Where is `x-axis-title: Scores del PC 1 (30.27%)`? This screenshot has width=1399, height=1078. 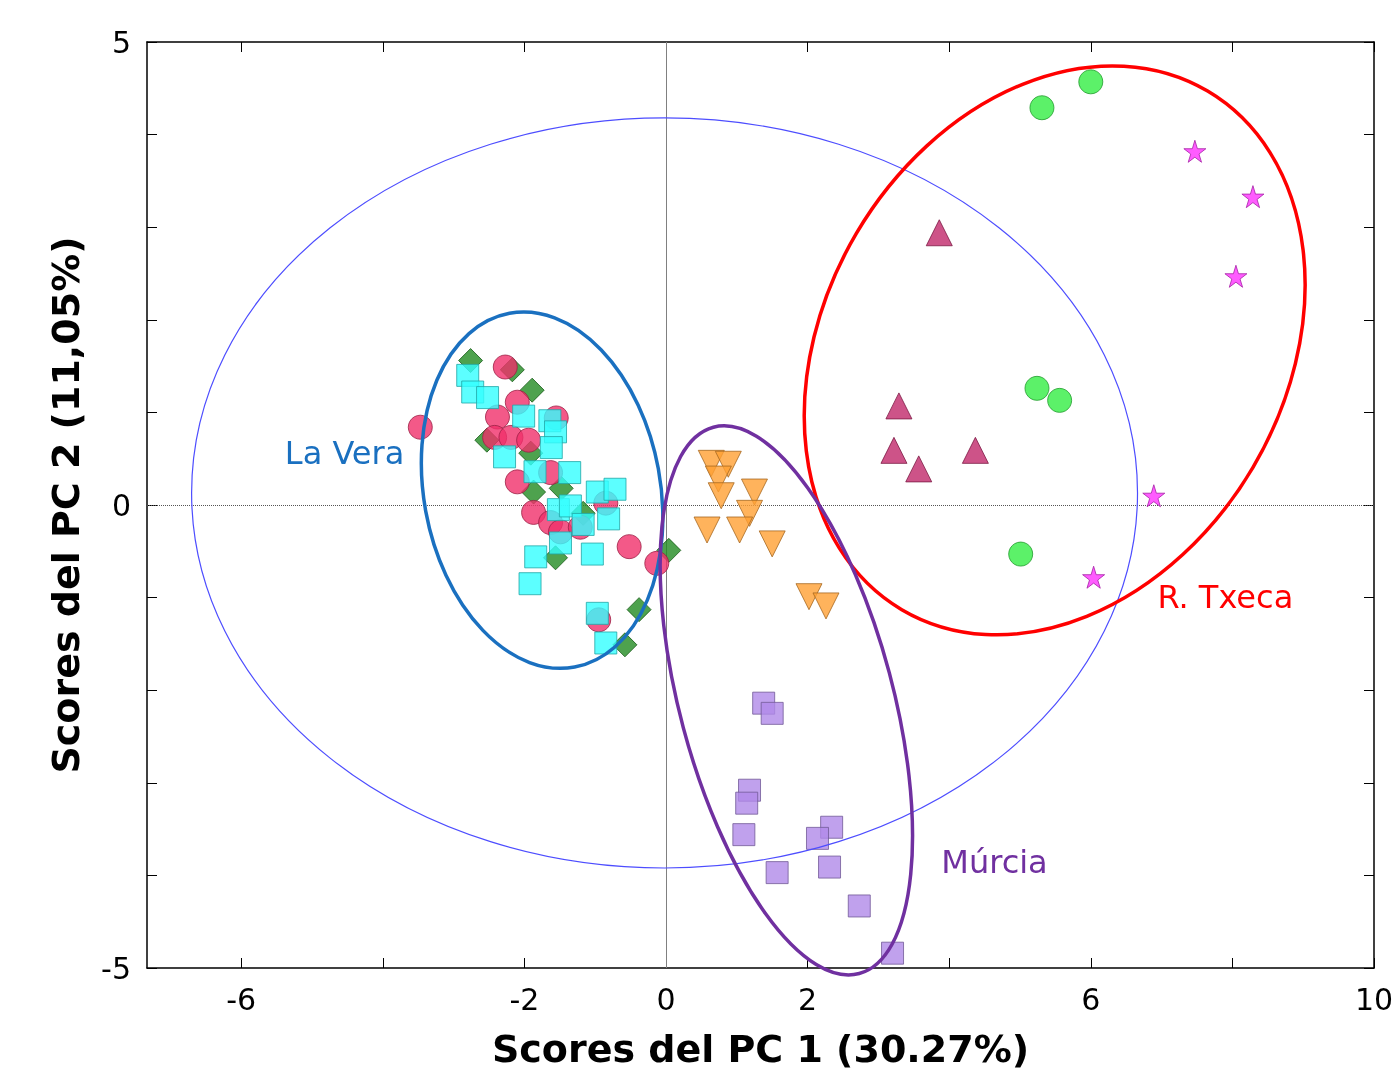
x-axis-title: Scores del PC 1 (30.27%) is located at coordinates (760, 1049).